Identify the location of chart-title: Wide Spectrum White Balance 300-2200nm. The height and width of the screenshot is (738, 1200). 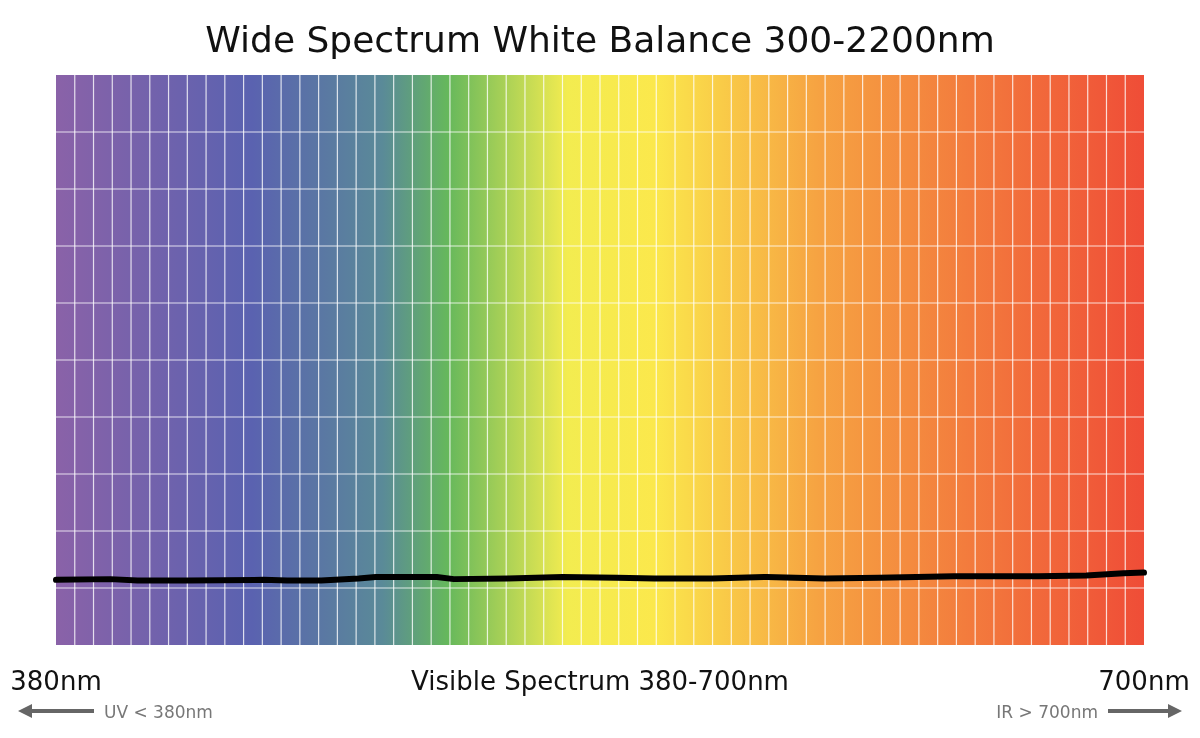
(600, 39).